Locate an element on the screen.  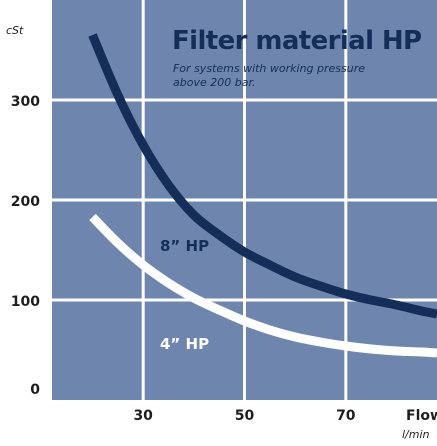
y-tick-label: 100 is located at coordinates (25, 302).